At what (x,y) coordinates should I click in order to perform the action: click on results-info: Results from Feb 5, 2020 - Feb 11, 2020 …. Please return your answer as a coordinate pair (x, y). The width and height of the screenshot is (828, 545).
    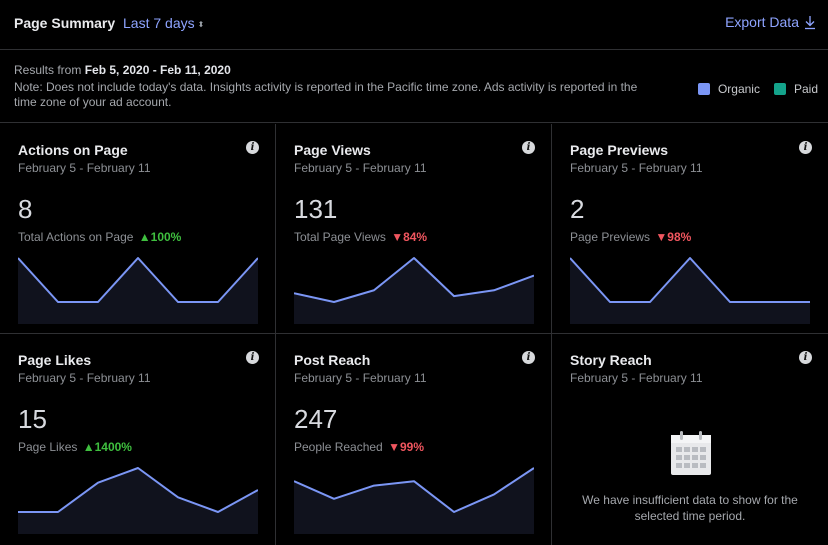
    Looking at the image, I should click on (414, 87).